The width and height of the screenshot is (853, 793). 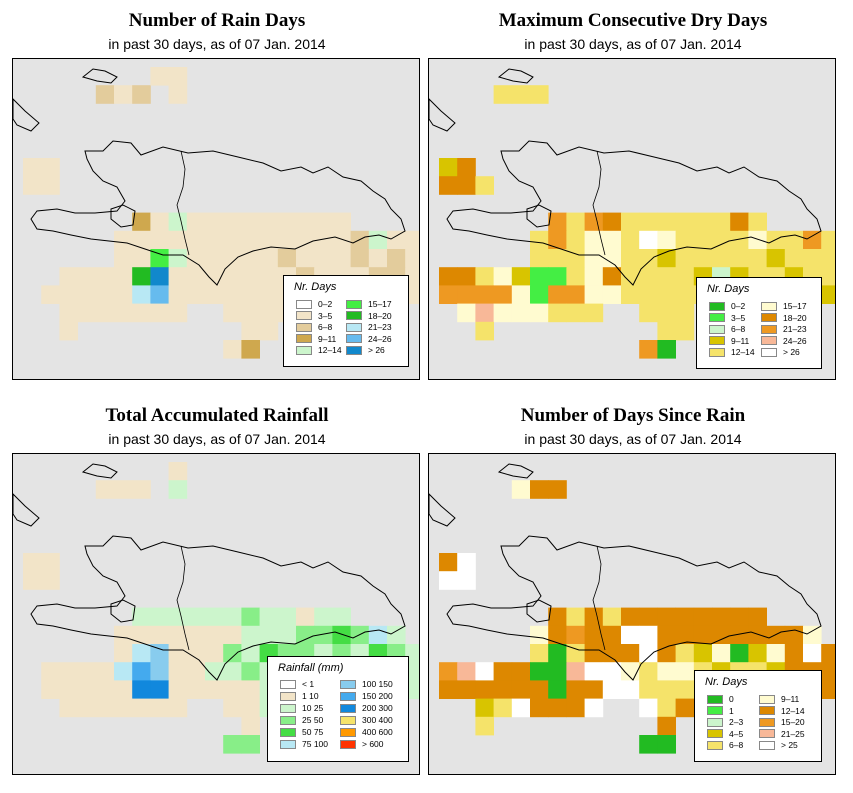 I want to click on legend-item: 50 75, so click(x=301, y=732).